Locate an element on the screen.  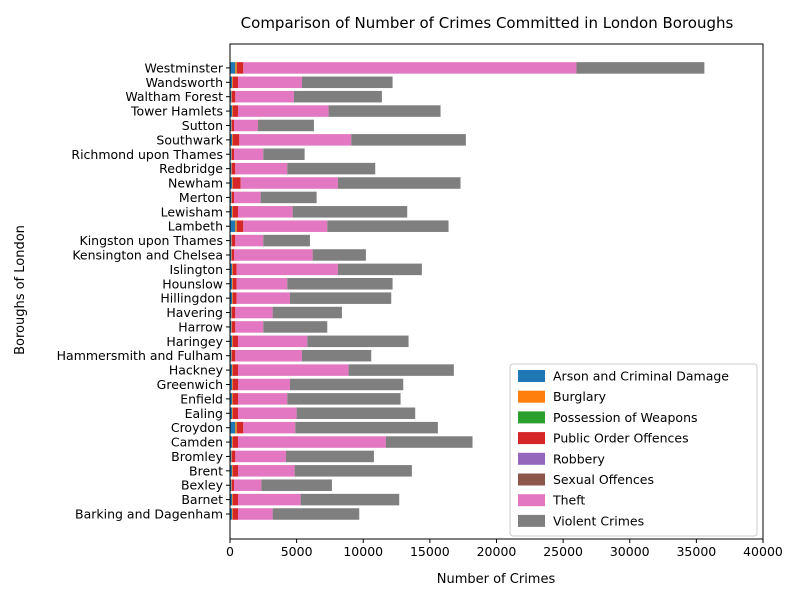
y-tick-label: Lambeth is located at coordinates (195, 226).